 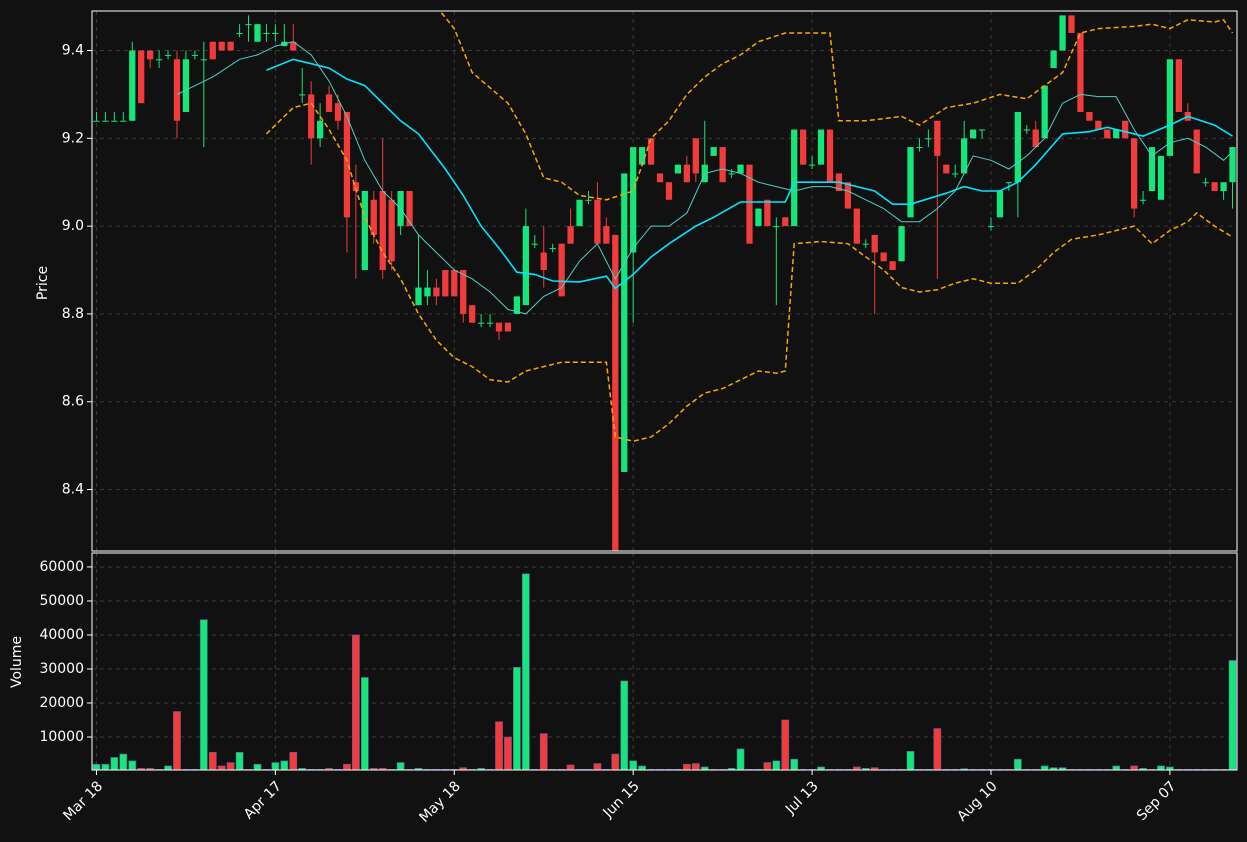 What do you see at coordinates (61, 601) in the screenshot?
I see `y2-tick-label: 50000` at bounding box center [61, 601].